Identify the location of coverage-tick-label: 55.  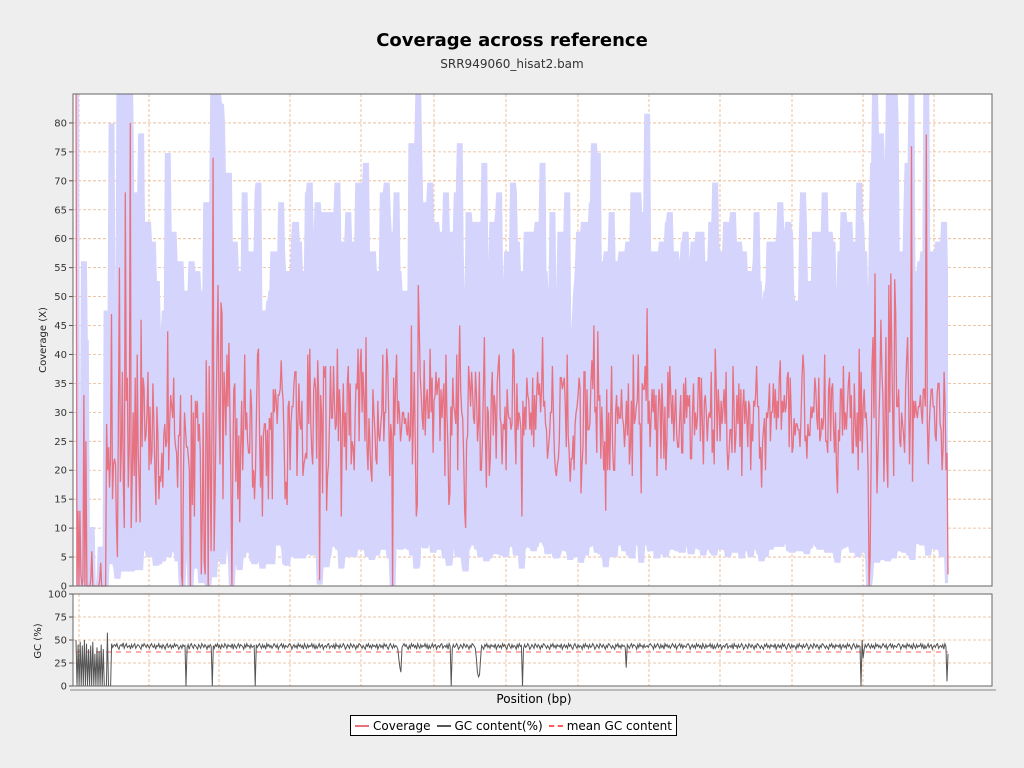
(60, 268).